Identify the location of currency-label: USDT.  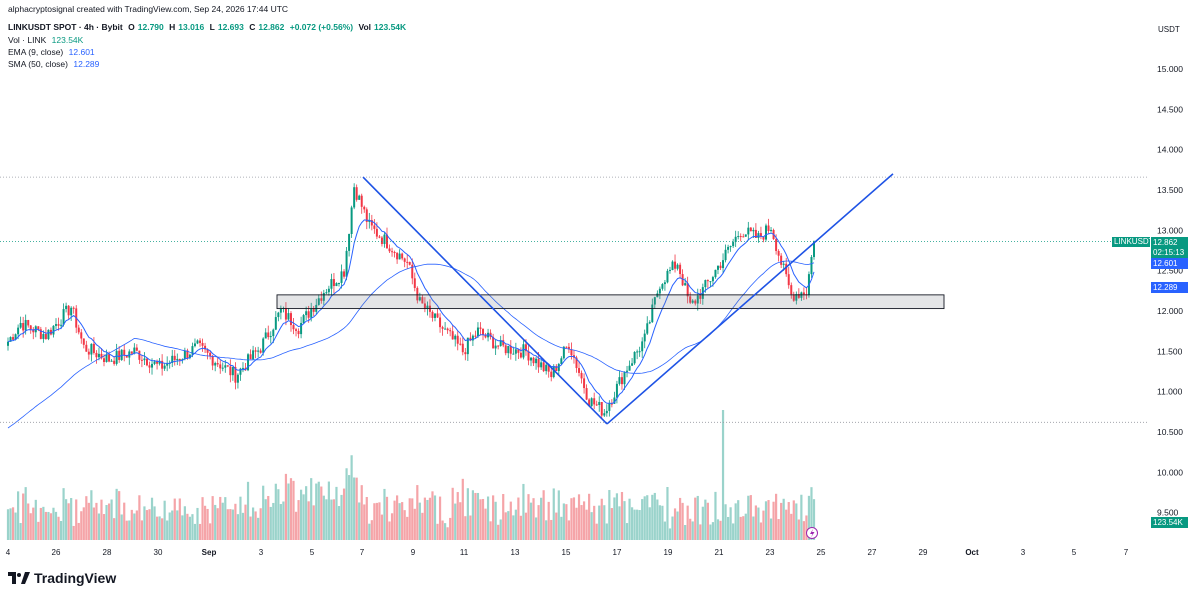
(1169, 29).